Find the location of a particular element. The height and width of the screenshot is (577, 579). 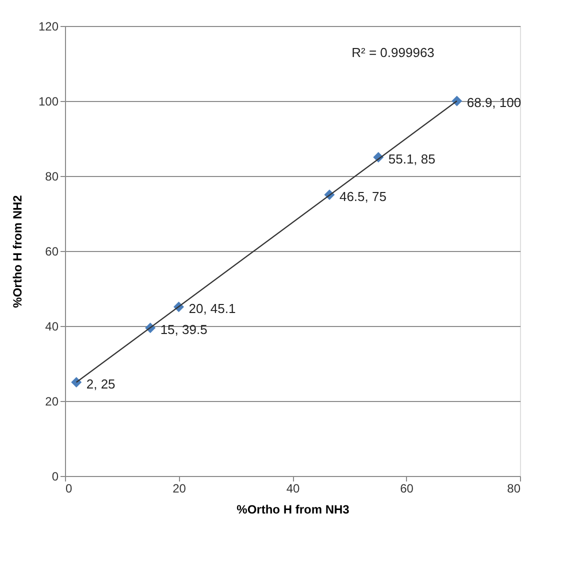

x-tick-label: 40 is located at coordinates (293, 489).